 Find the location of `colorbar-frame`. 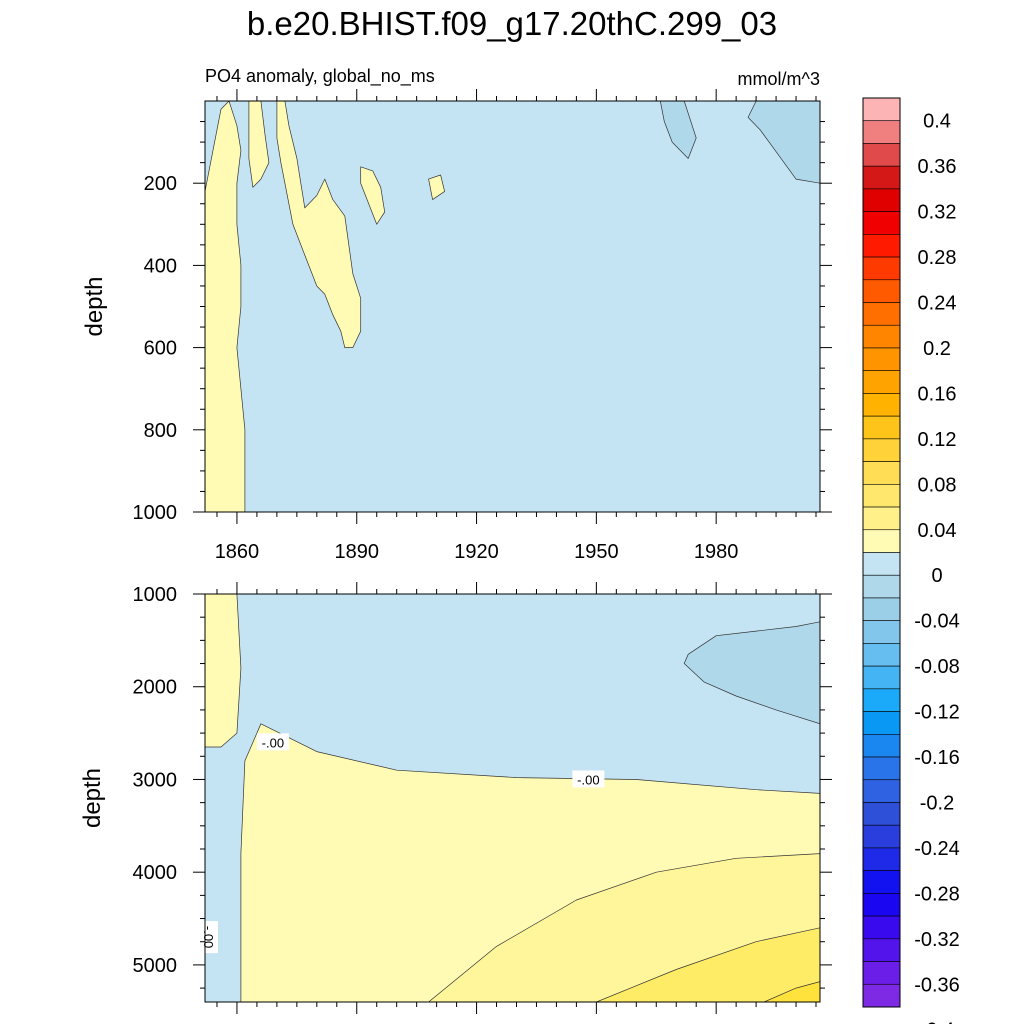

colorbar-frame is located at coordinates (881, 552).